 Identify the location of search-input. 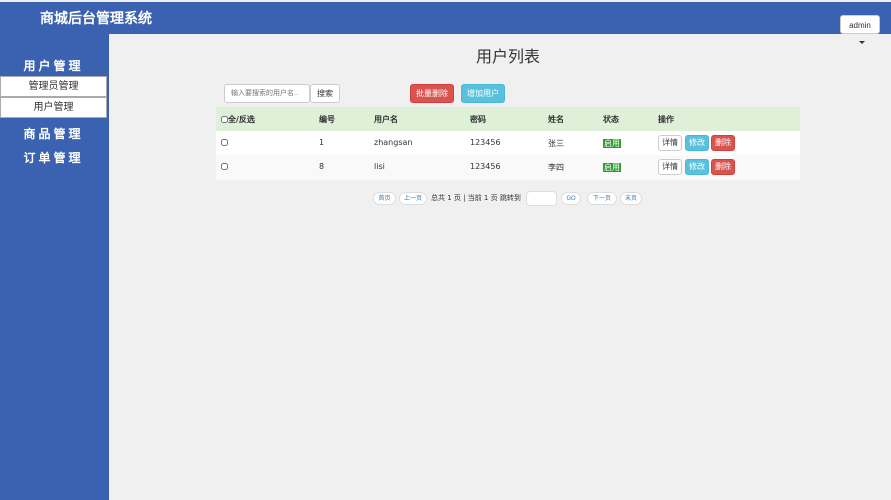
(267, 93).